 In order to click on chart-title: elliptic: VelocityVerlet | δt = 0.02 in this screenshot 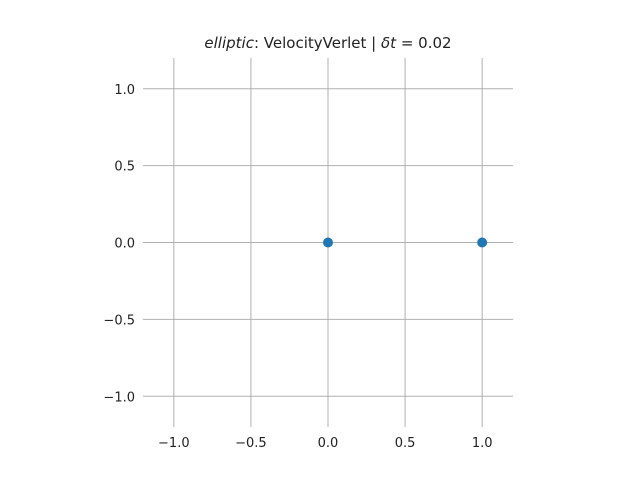, I will do `click(327, 43)`.